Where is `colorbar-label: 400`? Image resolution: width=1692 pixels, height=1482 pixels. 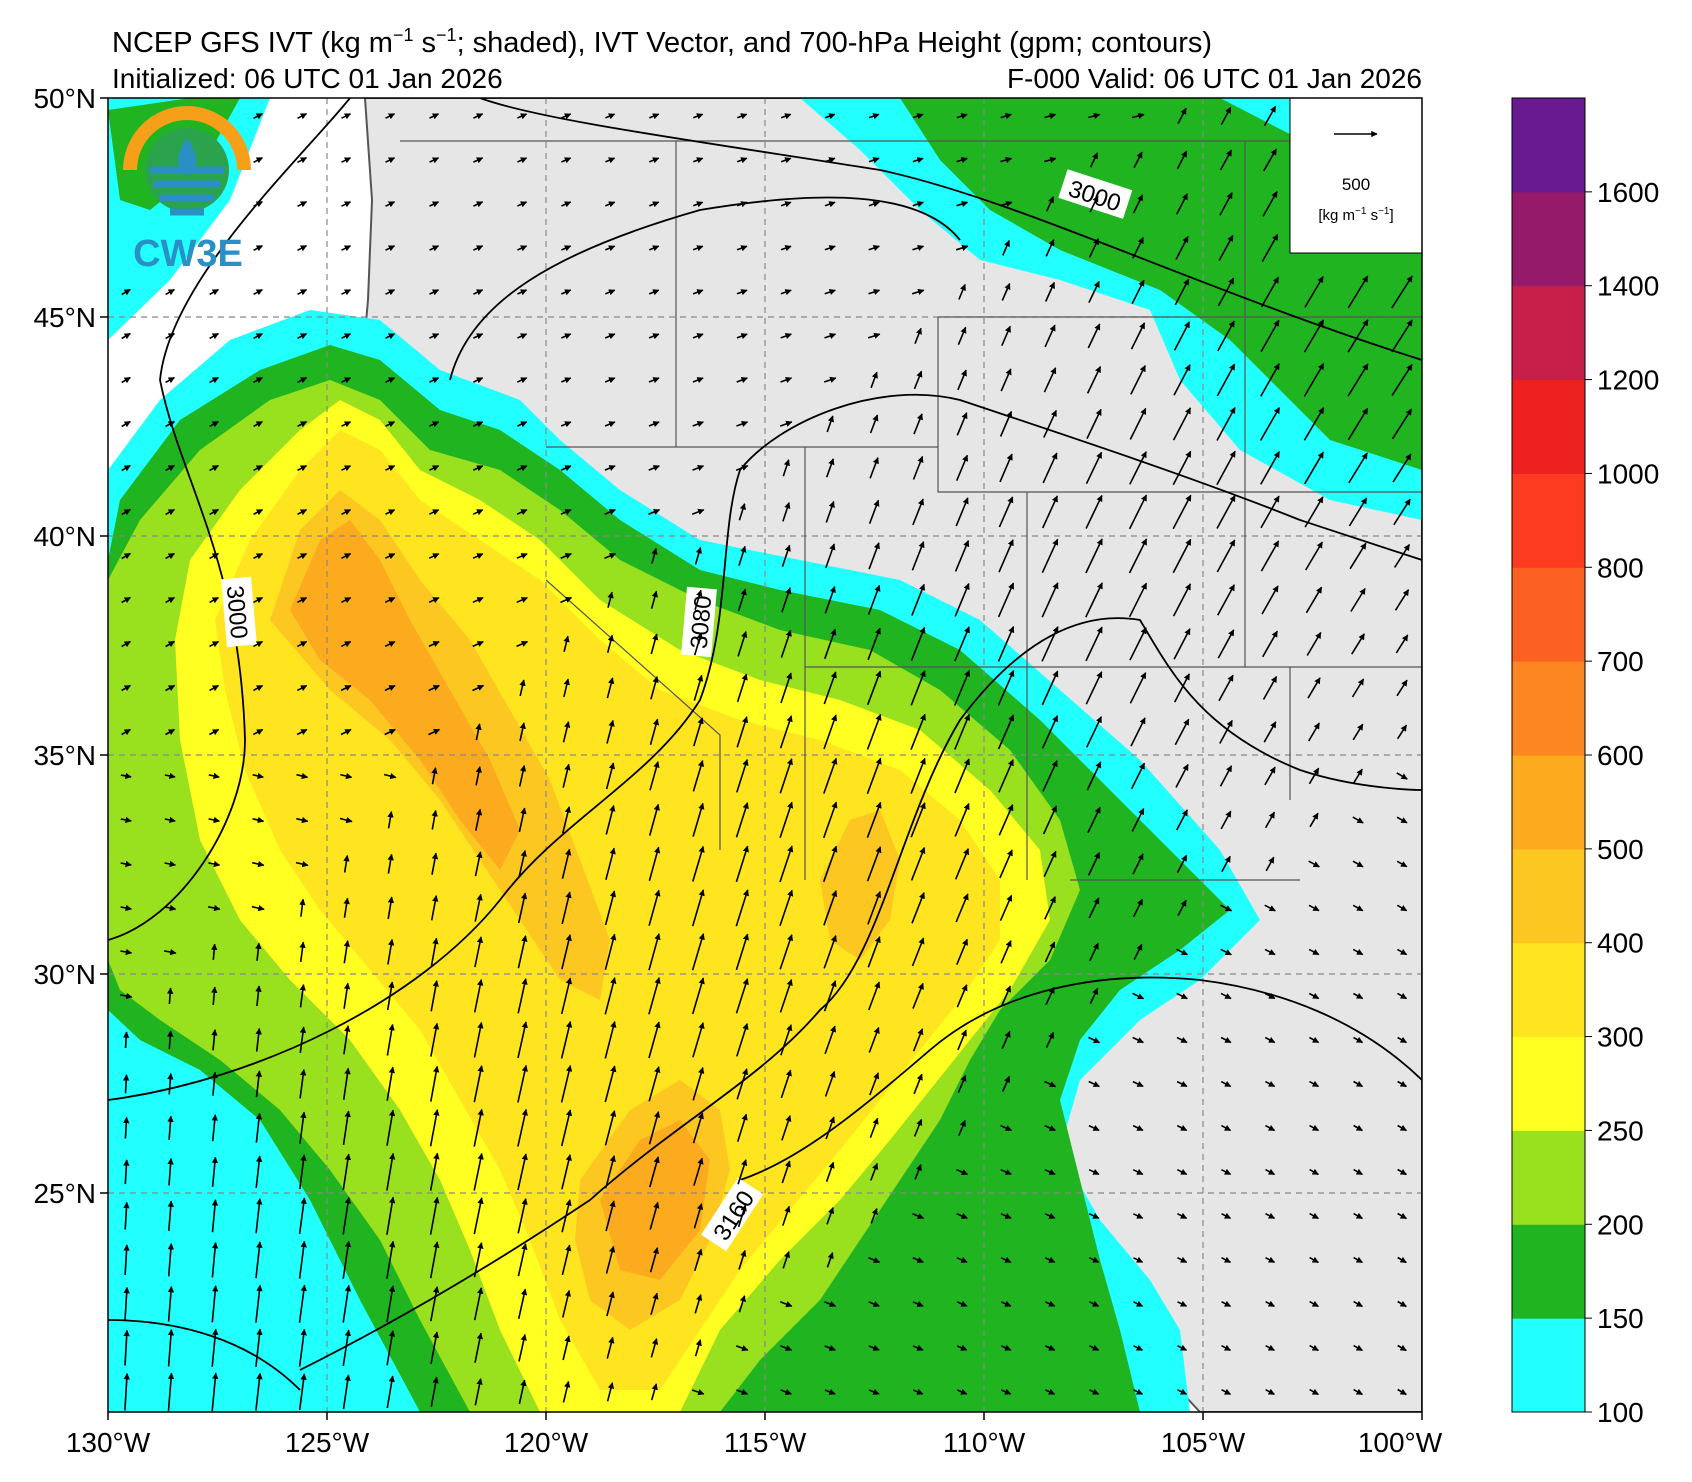
colorbar-label: 400 is located at coordinates (1620, 943).